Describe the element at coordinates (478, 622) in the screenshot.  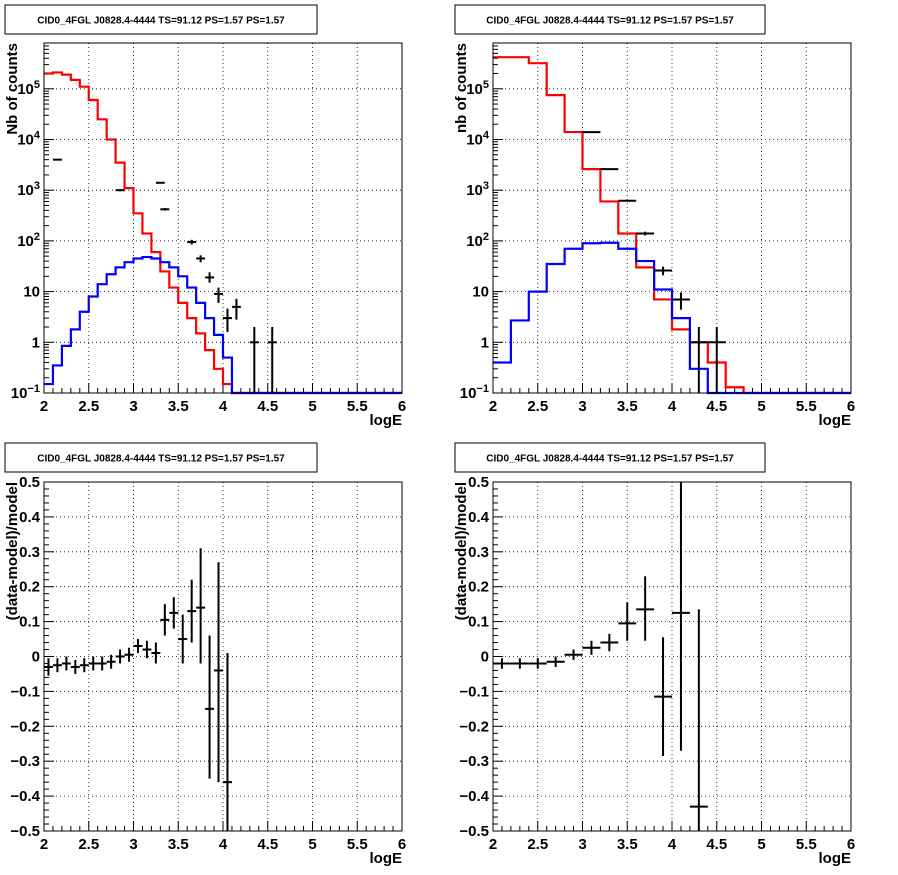
I see `y-tick-label: 0.1` at that location.